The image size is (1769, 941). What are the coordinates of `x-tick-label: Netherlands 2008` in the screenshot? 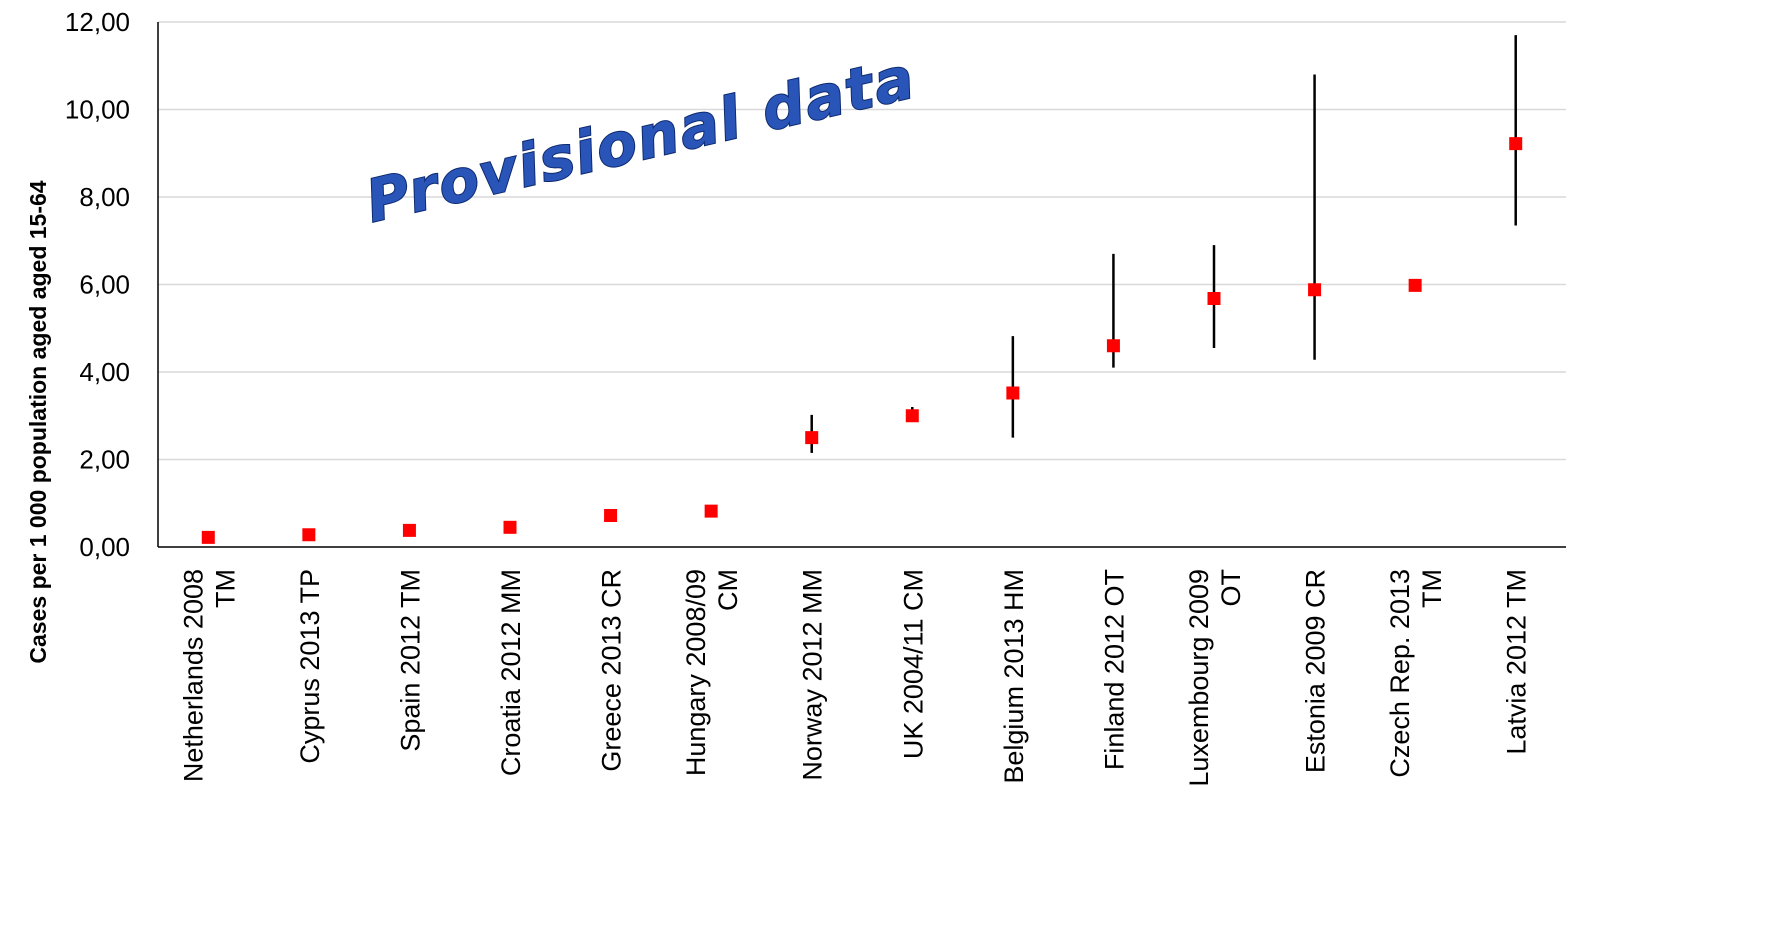 It's located at (193, 675).